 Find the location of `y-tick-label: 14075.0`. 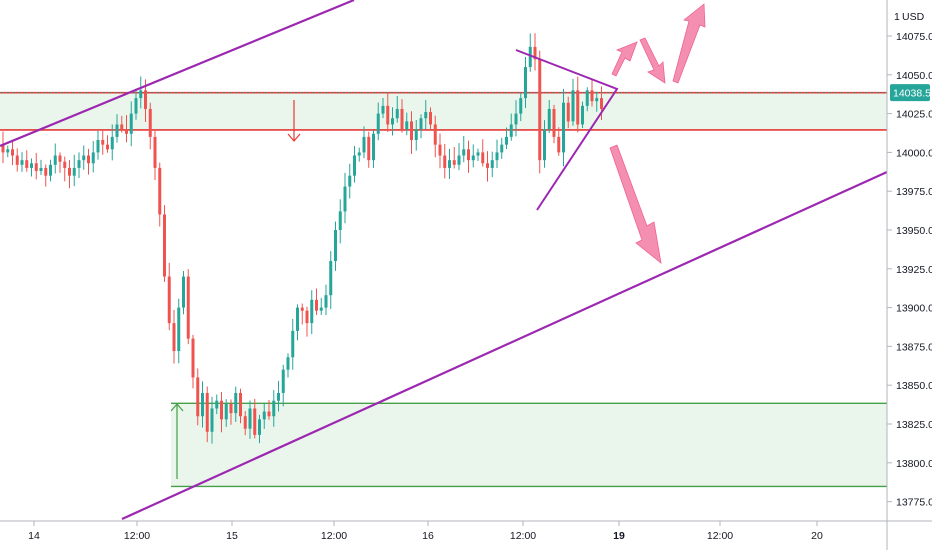

y-tick-label: 14075.0 is located at coordinates (914, 37).